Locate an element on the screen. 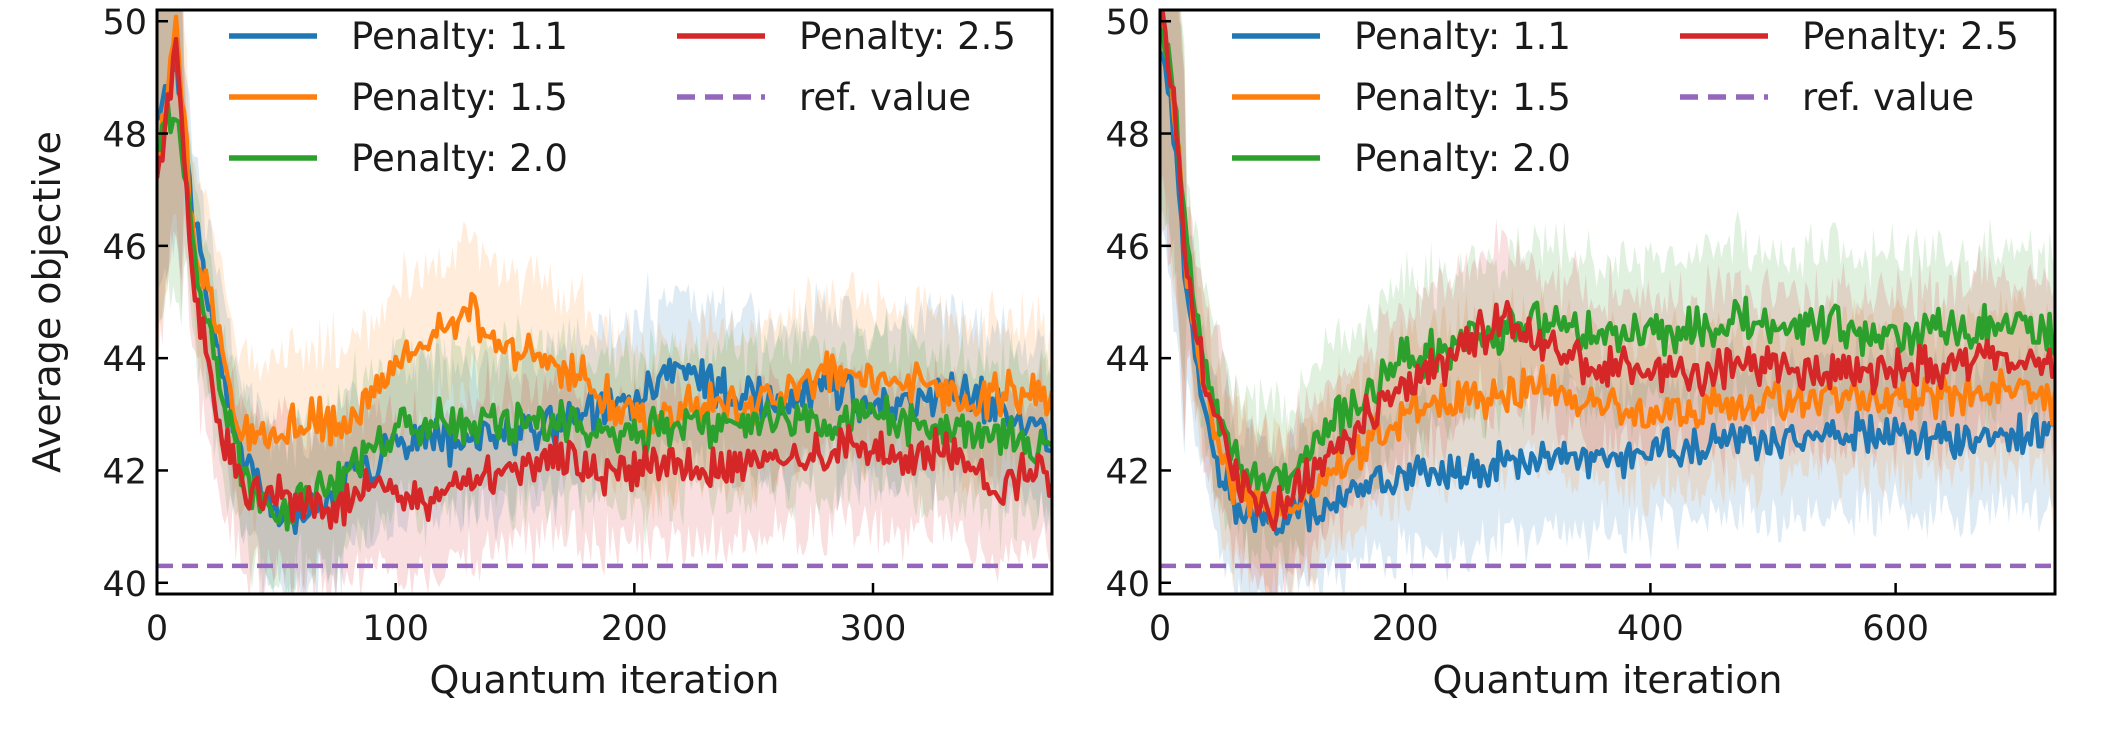 This screenshot has height=729, width=2111. left-legend-label-1: Penalty: 1.5 is located at coordinates (459, 97).